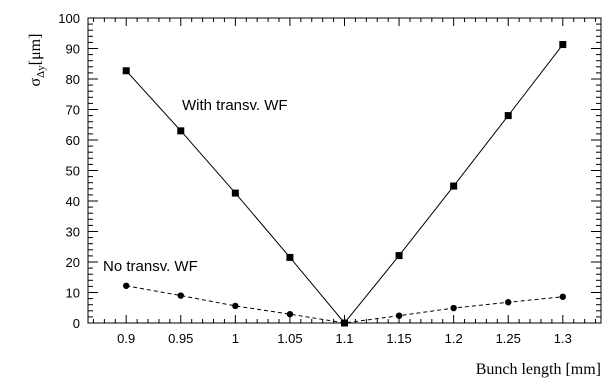 The height and width of the screenshot is (381, 607). I want to click on annotation-with-wf: With transv. WF, so click(235, 105).